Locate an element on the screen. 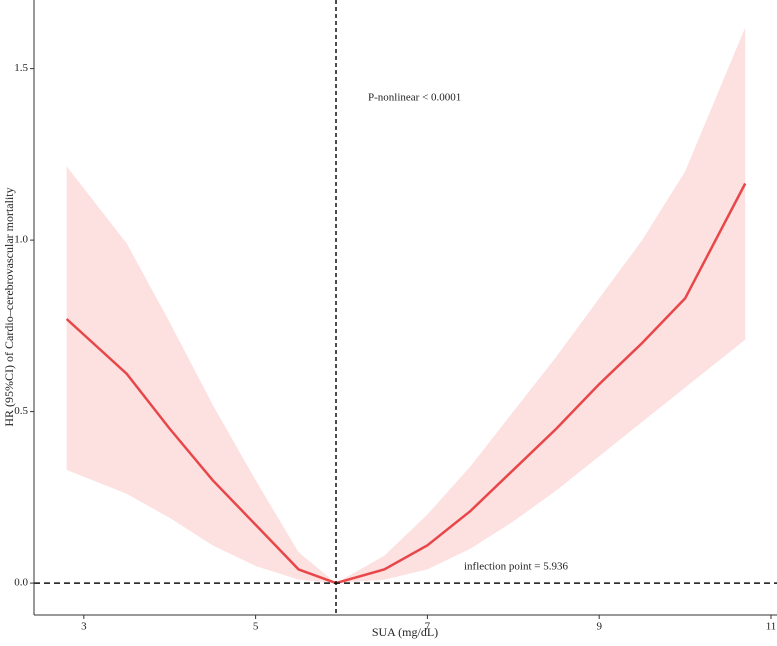 Image resolution: width=777 pixels, height=646 pixels. y-tick-label: 1.5 is located at coordinates (21, 68).